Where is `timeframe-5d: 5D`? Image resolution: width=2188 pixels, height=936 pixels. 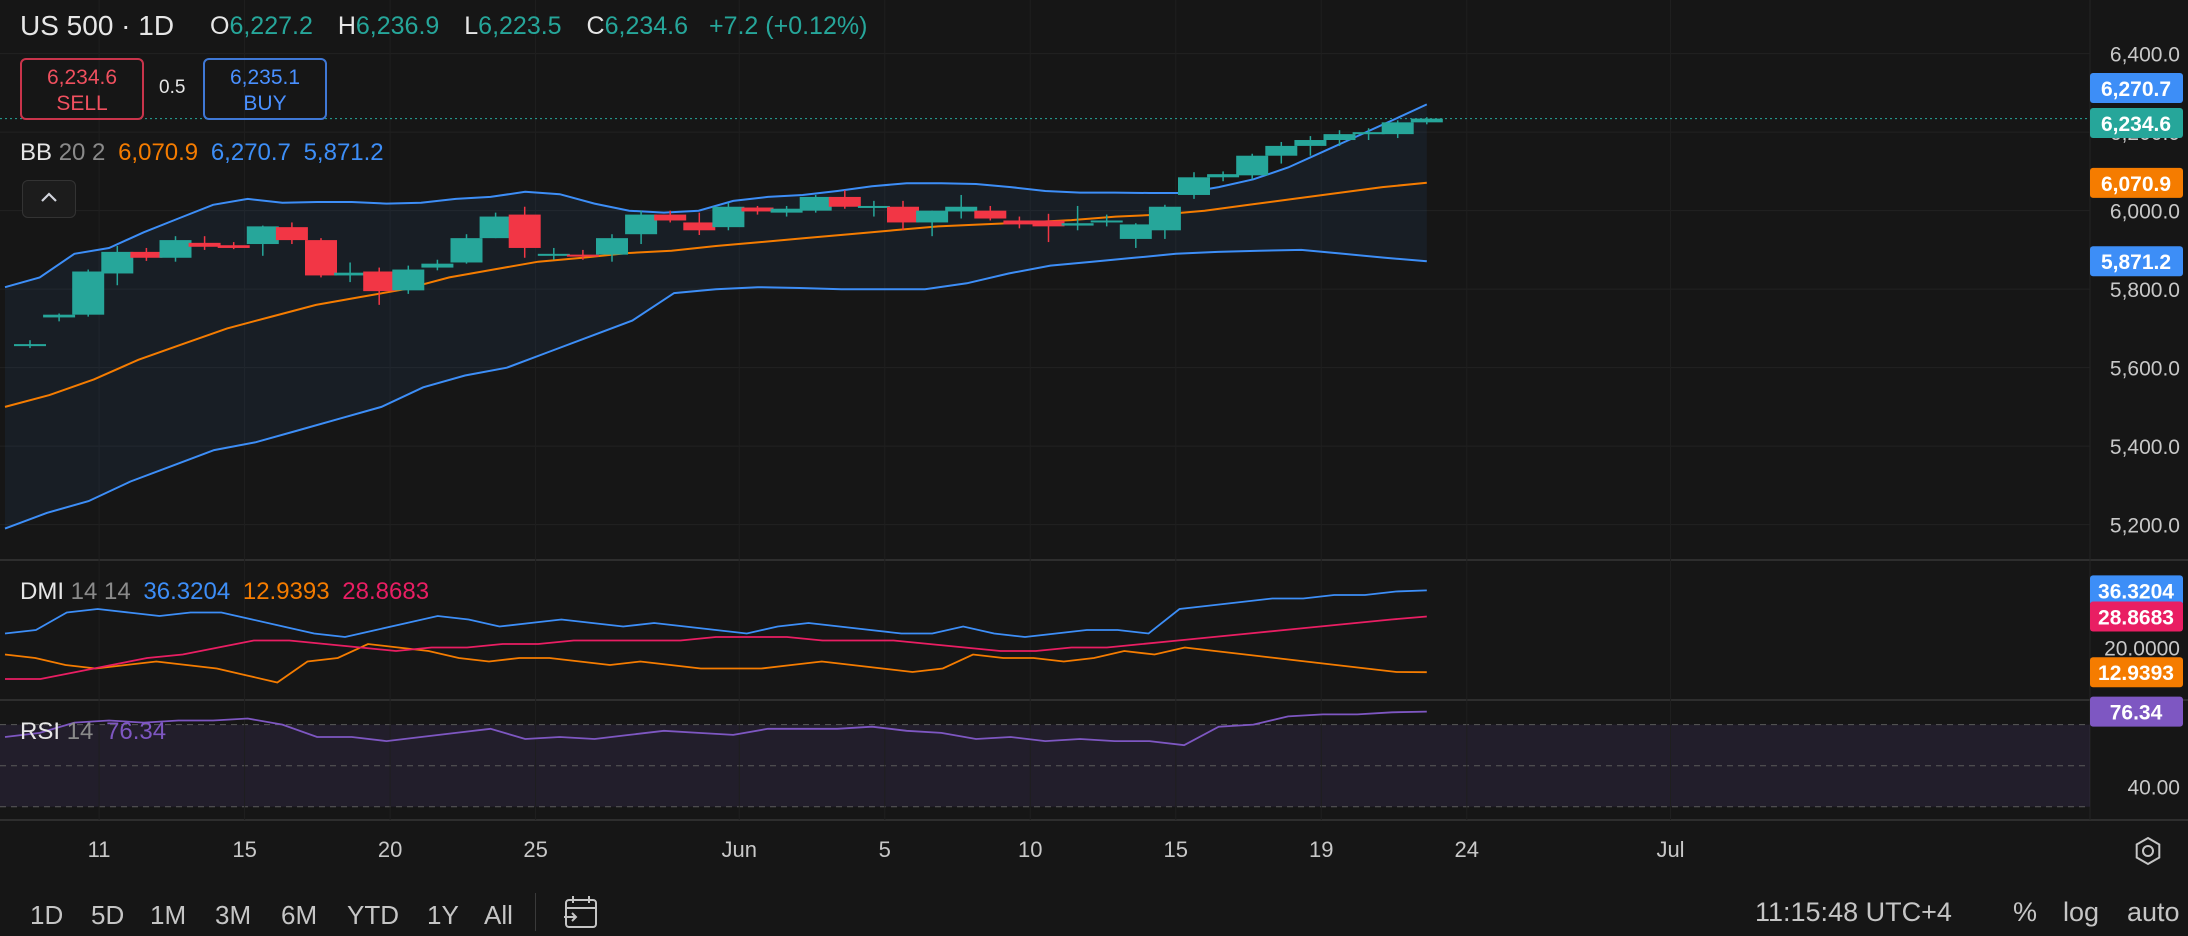
timeframe-5d: 5D is located at coordinates (107, 915).